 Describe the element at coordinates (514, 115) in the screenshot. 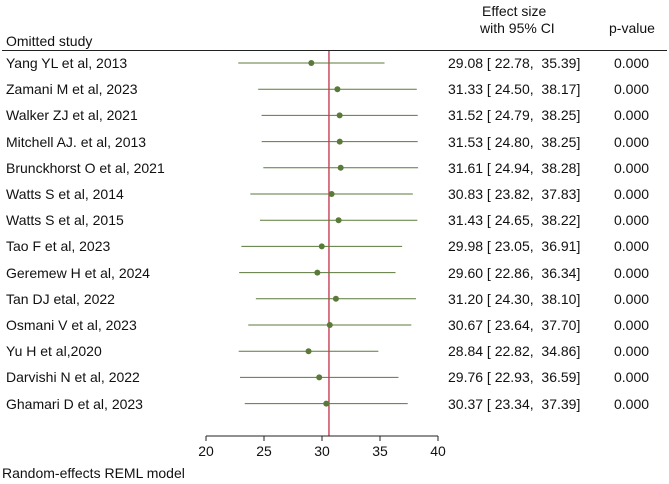

I see `effect-size-ci: 31.52 [ 24.79, 38.25]` at that location.